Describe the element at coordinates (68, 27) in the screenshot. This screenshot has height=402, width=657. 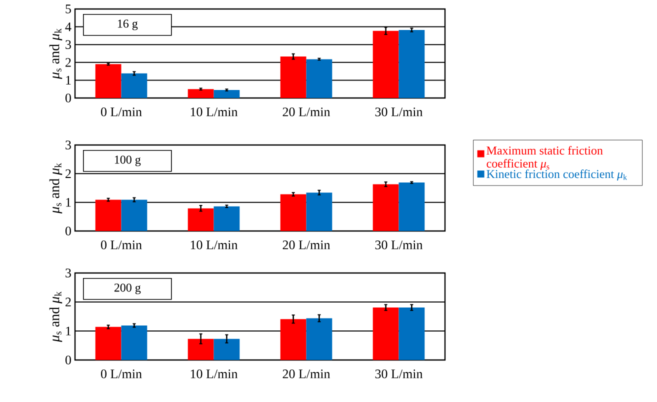
I see `y-tick-label: 4` at that location.